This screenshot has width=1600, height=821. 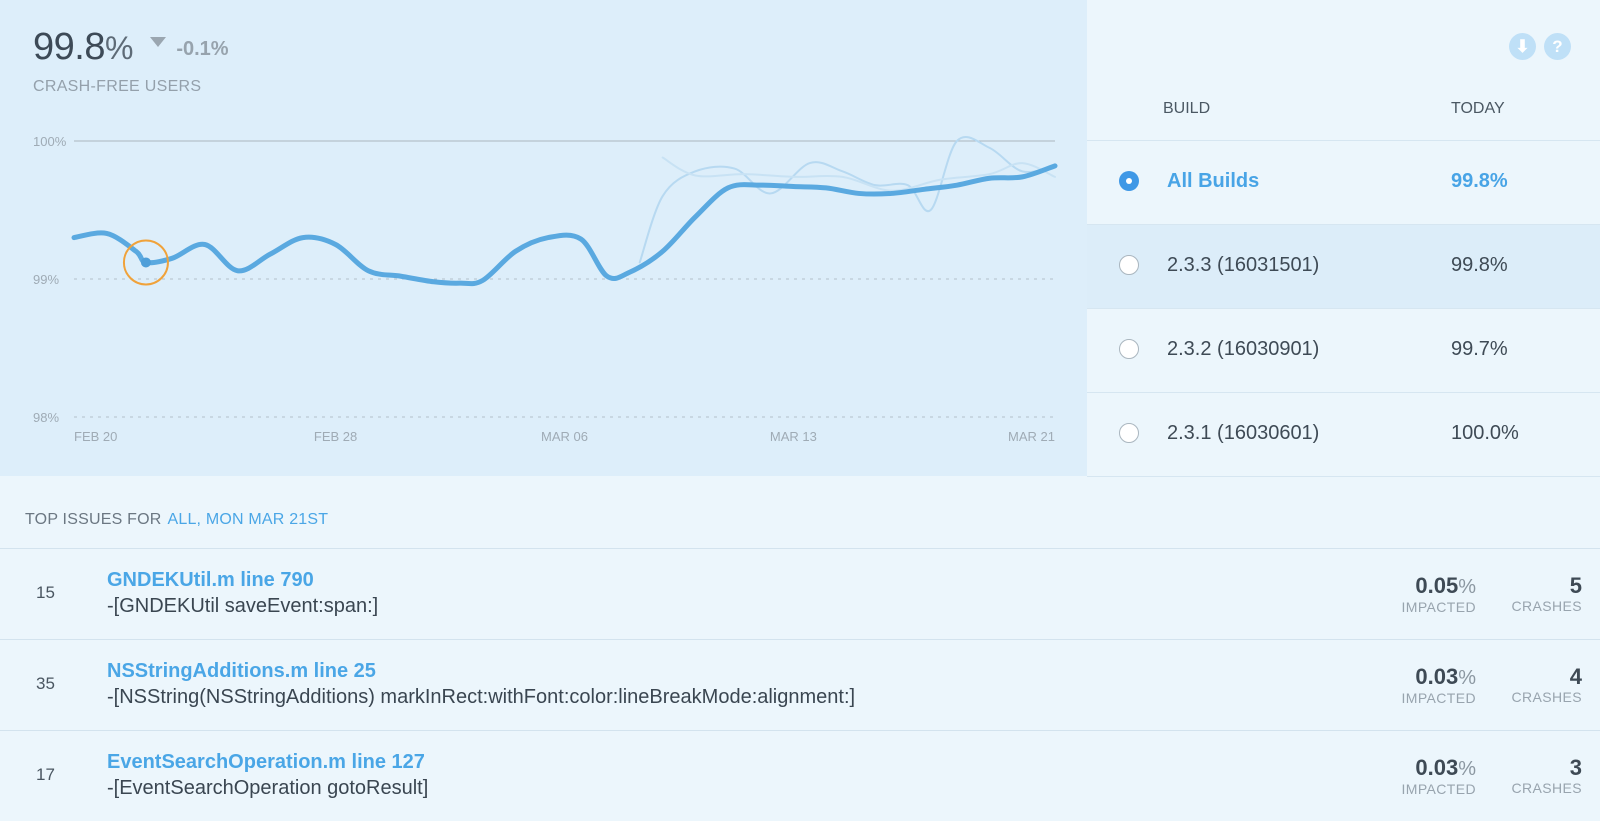 What do you see at coordinates (1575, 676) in the screenshot?
I see `crashes-value: 4` at bounding box center [1575, 676].